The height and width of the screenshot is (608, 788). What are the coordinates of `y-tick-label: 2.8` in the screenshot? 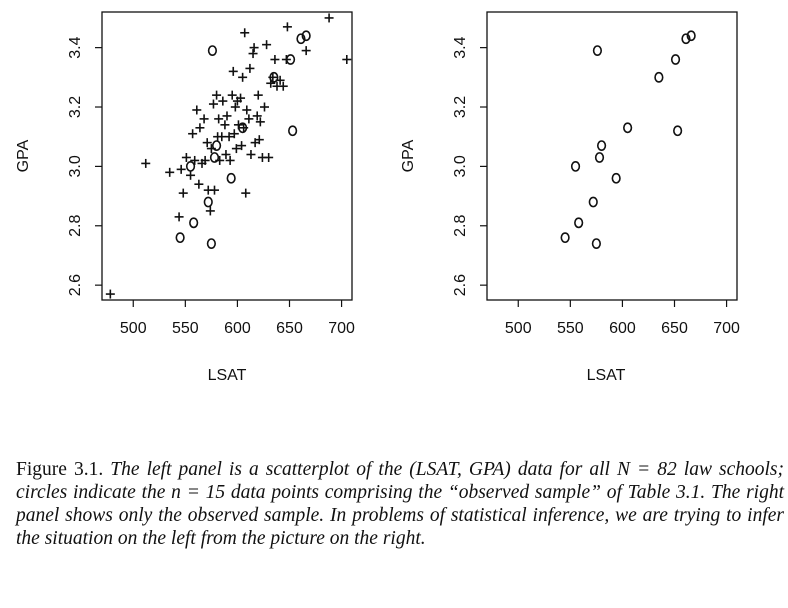 It's located at (75, 226).